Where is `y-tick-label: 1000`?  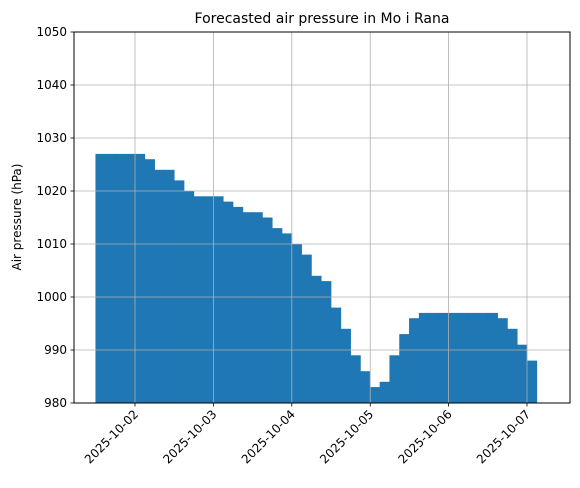
y-tick-label: 1000 is located at coordinates (51, 297).